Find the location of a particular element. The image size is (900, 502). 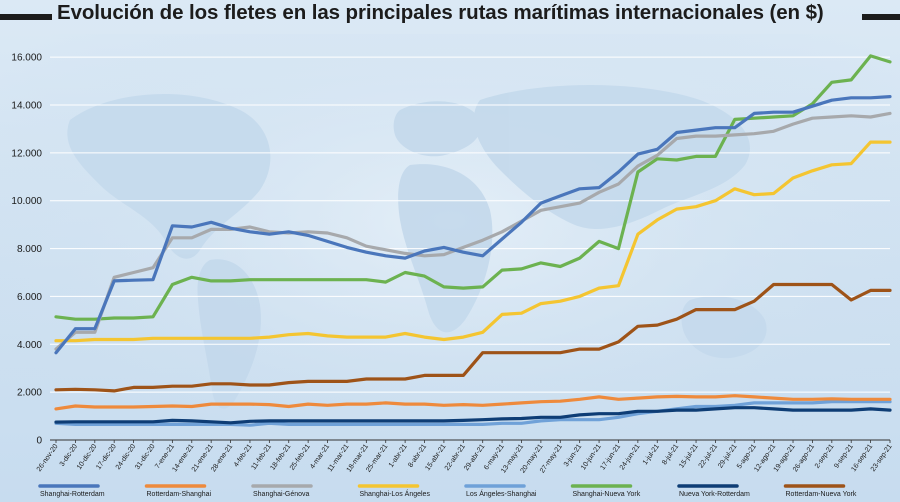

series-line-nueva-york-rotterdam is located at coordinates (473, 415).